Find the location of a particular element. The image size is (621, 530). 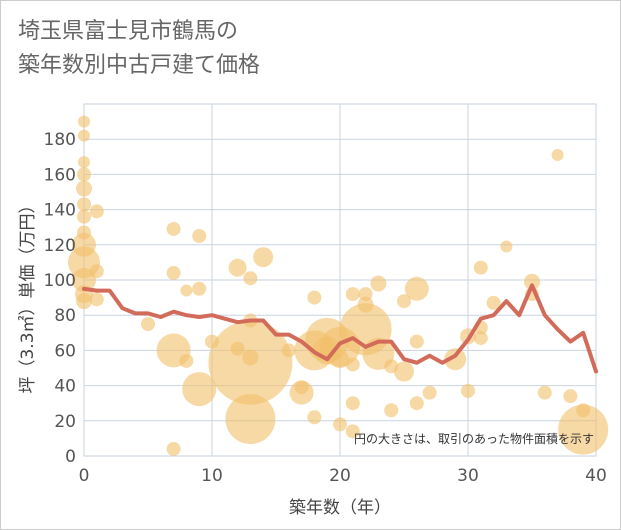

y-tick-label: 0 is located at coordinates (70, 457).